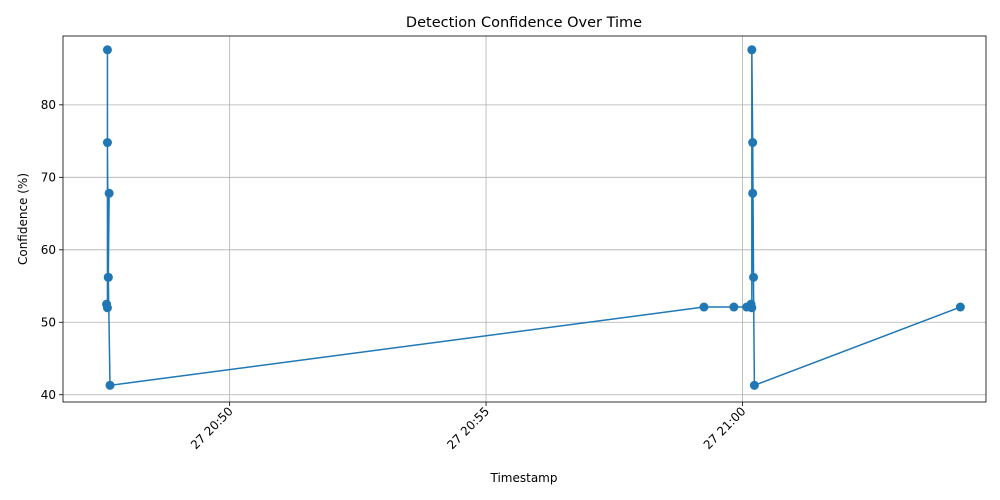 The width and height of the screenshot is (1000, 500). Describe the element at coordinates (48, 322) in the screenshot. I see `y-tick-label: 50` at that location.